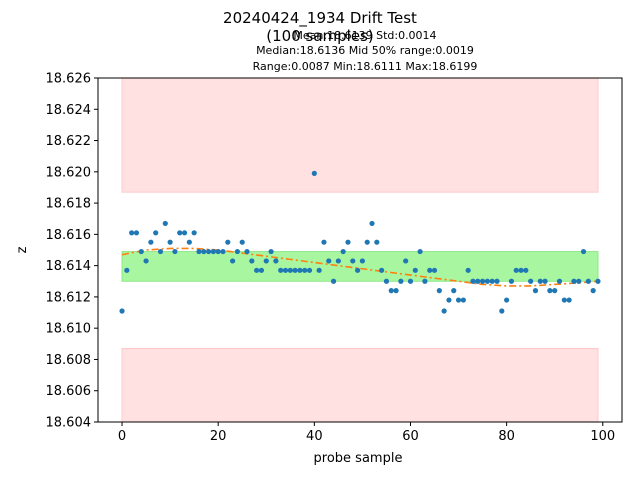 The height and width of the screenshot is (480, 640). I want to click on y-tick-label: 18.614, so click(69, 266).